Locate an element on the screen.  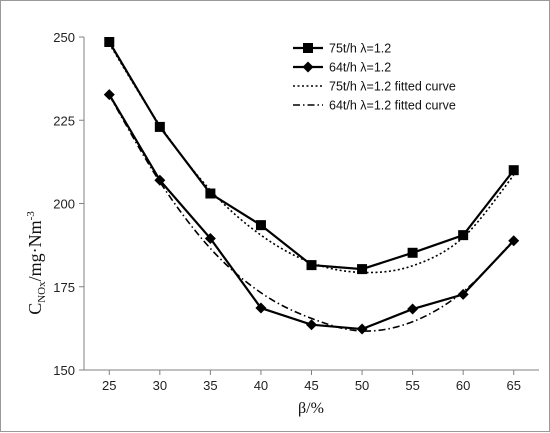
y-tick-label: 250 is located at coordinates (64, 37).